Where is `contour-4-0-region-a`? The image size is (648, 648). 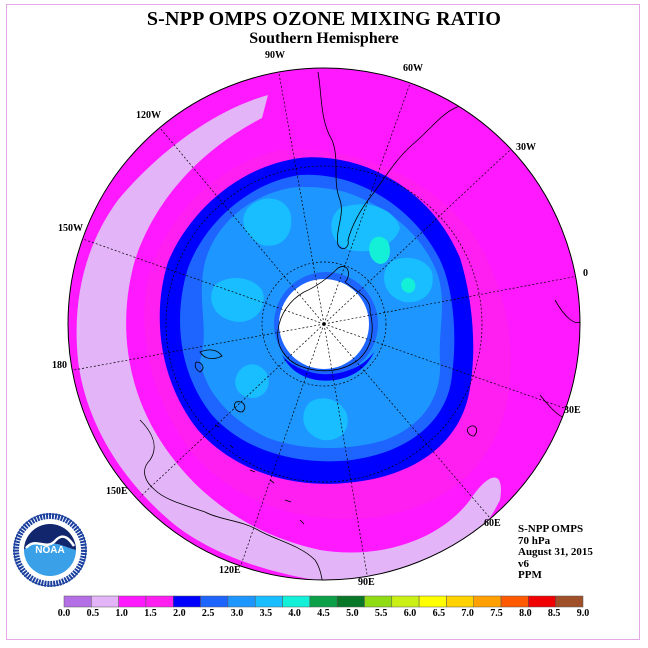 contour-4-0-region-a is located at coordinates (379, 250).